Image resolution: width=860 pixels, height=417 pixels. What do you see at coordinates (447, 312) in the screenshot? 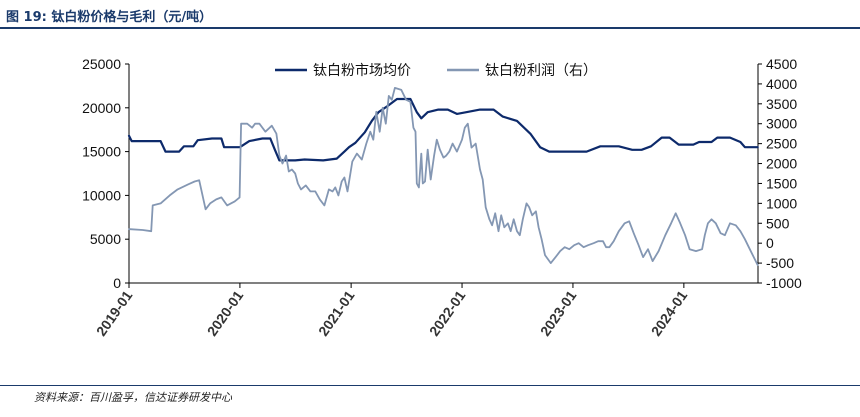
I see `x-tick-label: 2022-01` at bounding box center [447, 312].